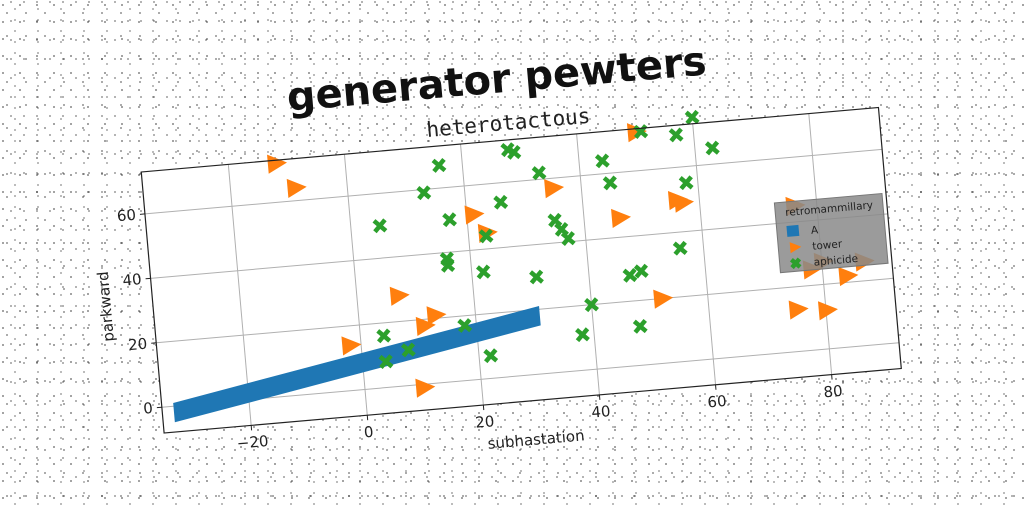 The height and width of the screenshot is (512, 1024). Describe the element at coordinates (835, 261) in the screenshot. I see `legend-entry-label: aphicide` at that location.